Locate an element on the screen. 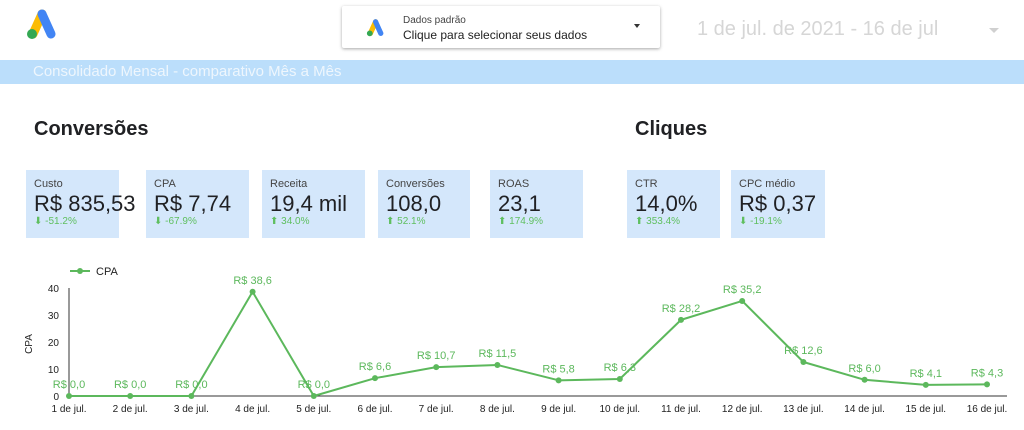 This screenshot has width=1024, height=430. scorecard-delta: ⬆ 353.4% is located at coordinates (658, 221).